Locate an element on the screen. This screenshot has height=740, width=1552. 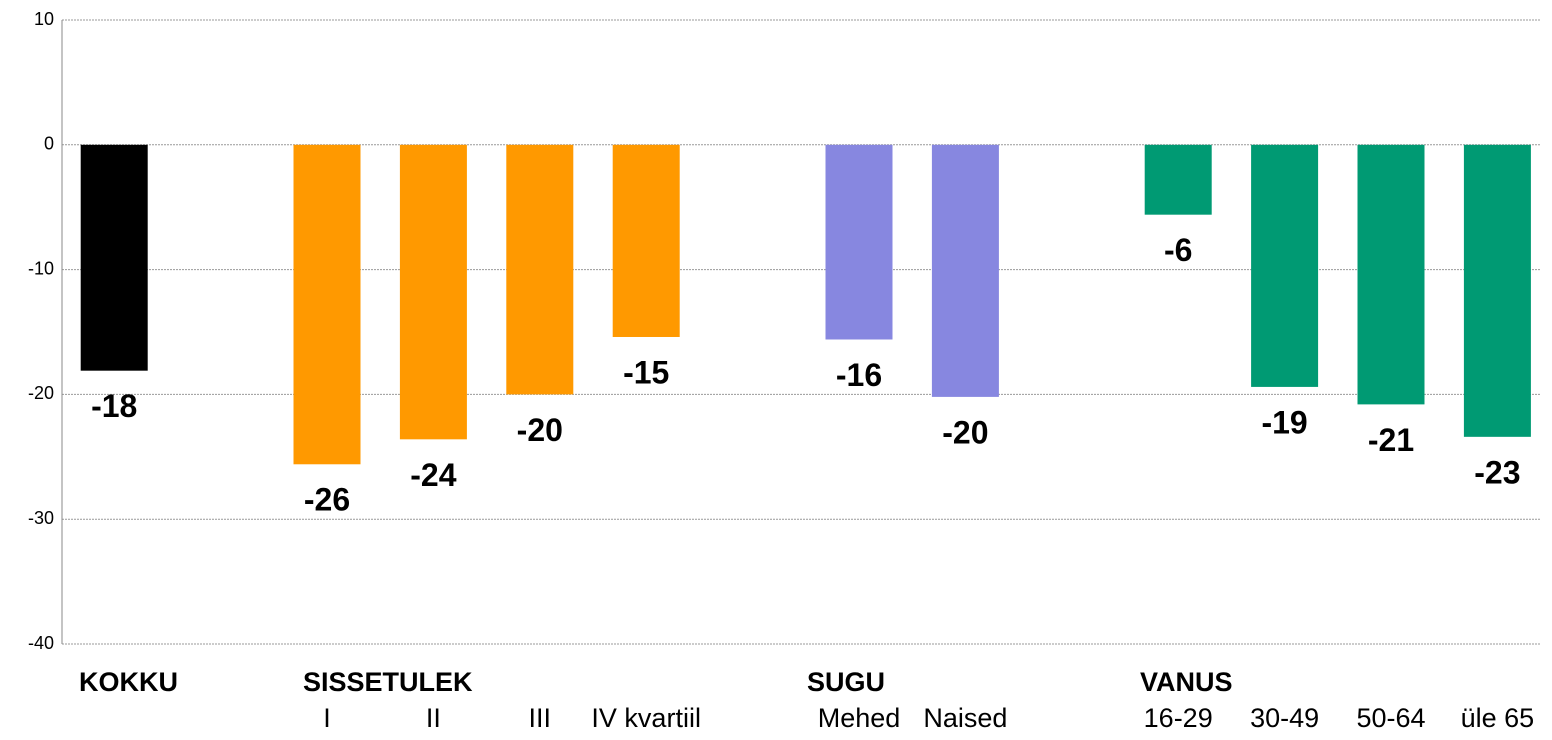
y-tick-label: -10 is located at coordinates (41, 268).